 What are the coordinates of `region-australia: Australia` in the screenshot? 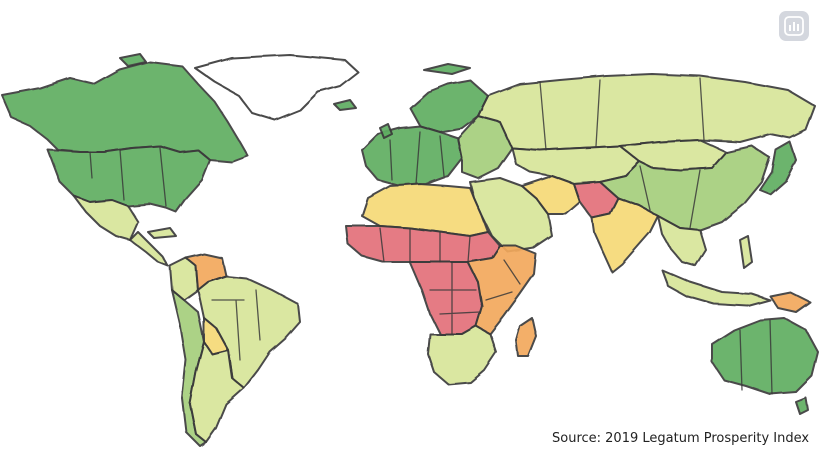 It's located at (765, 356).